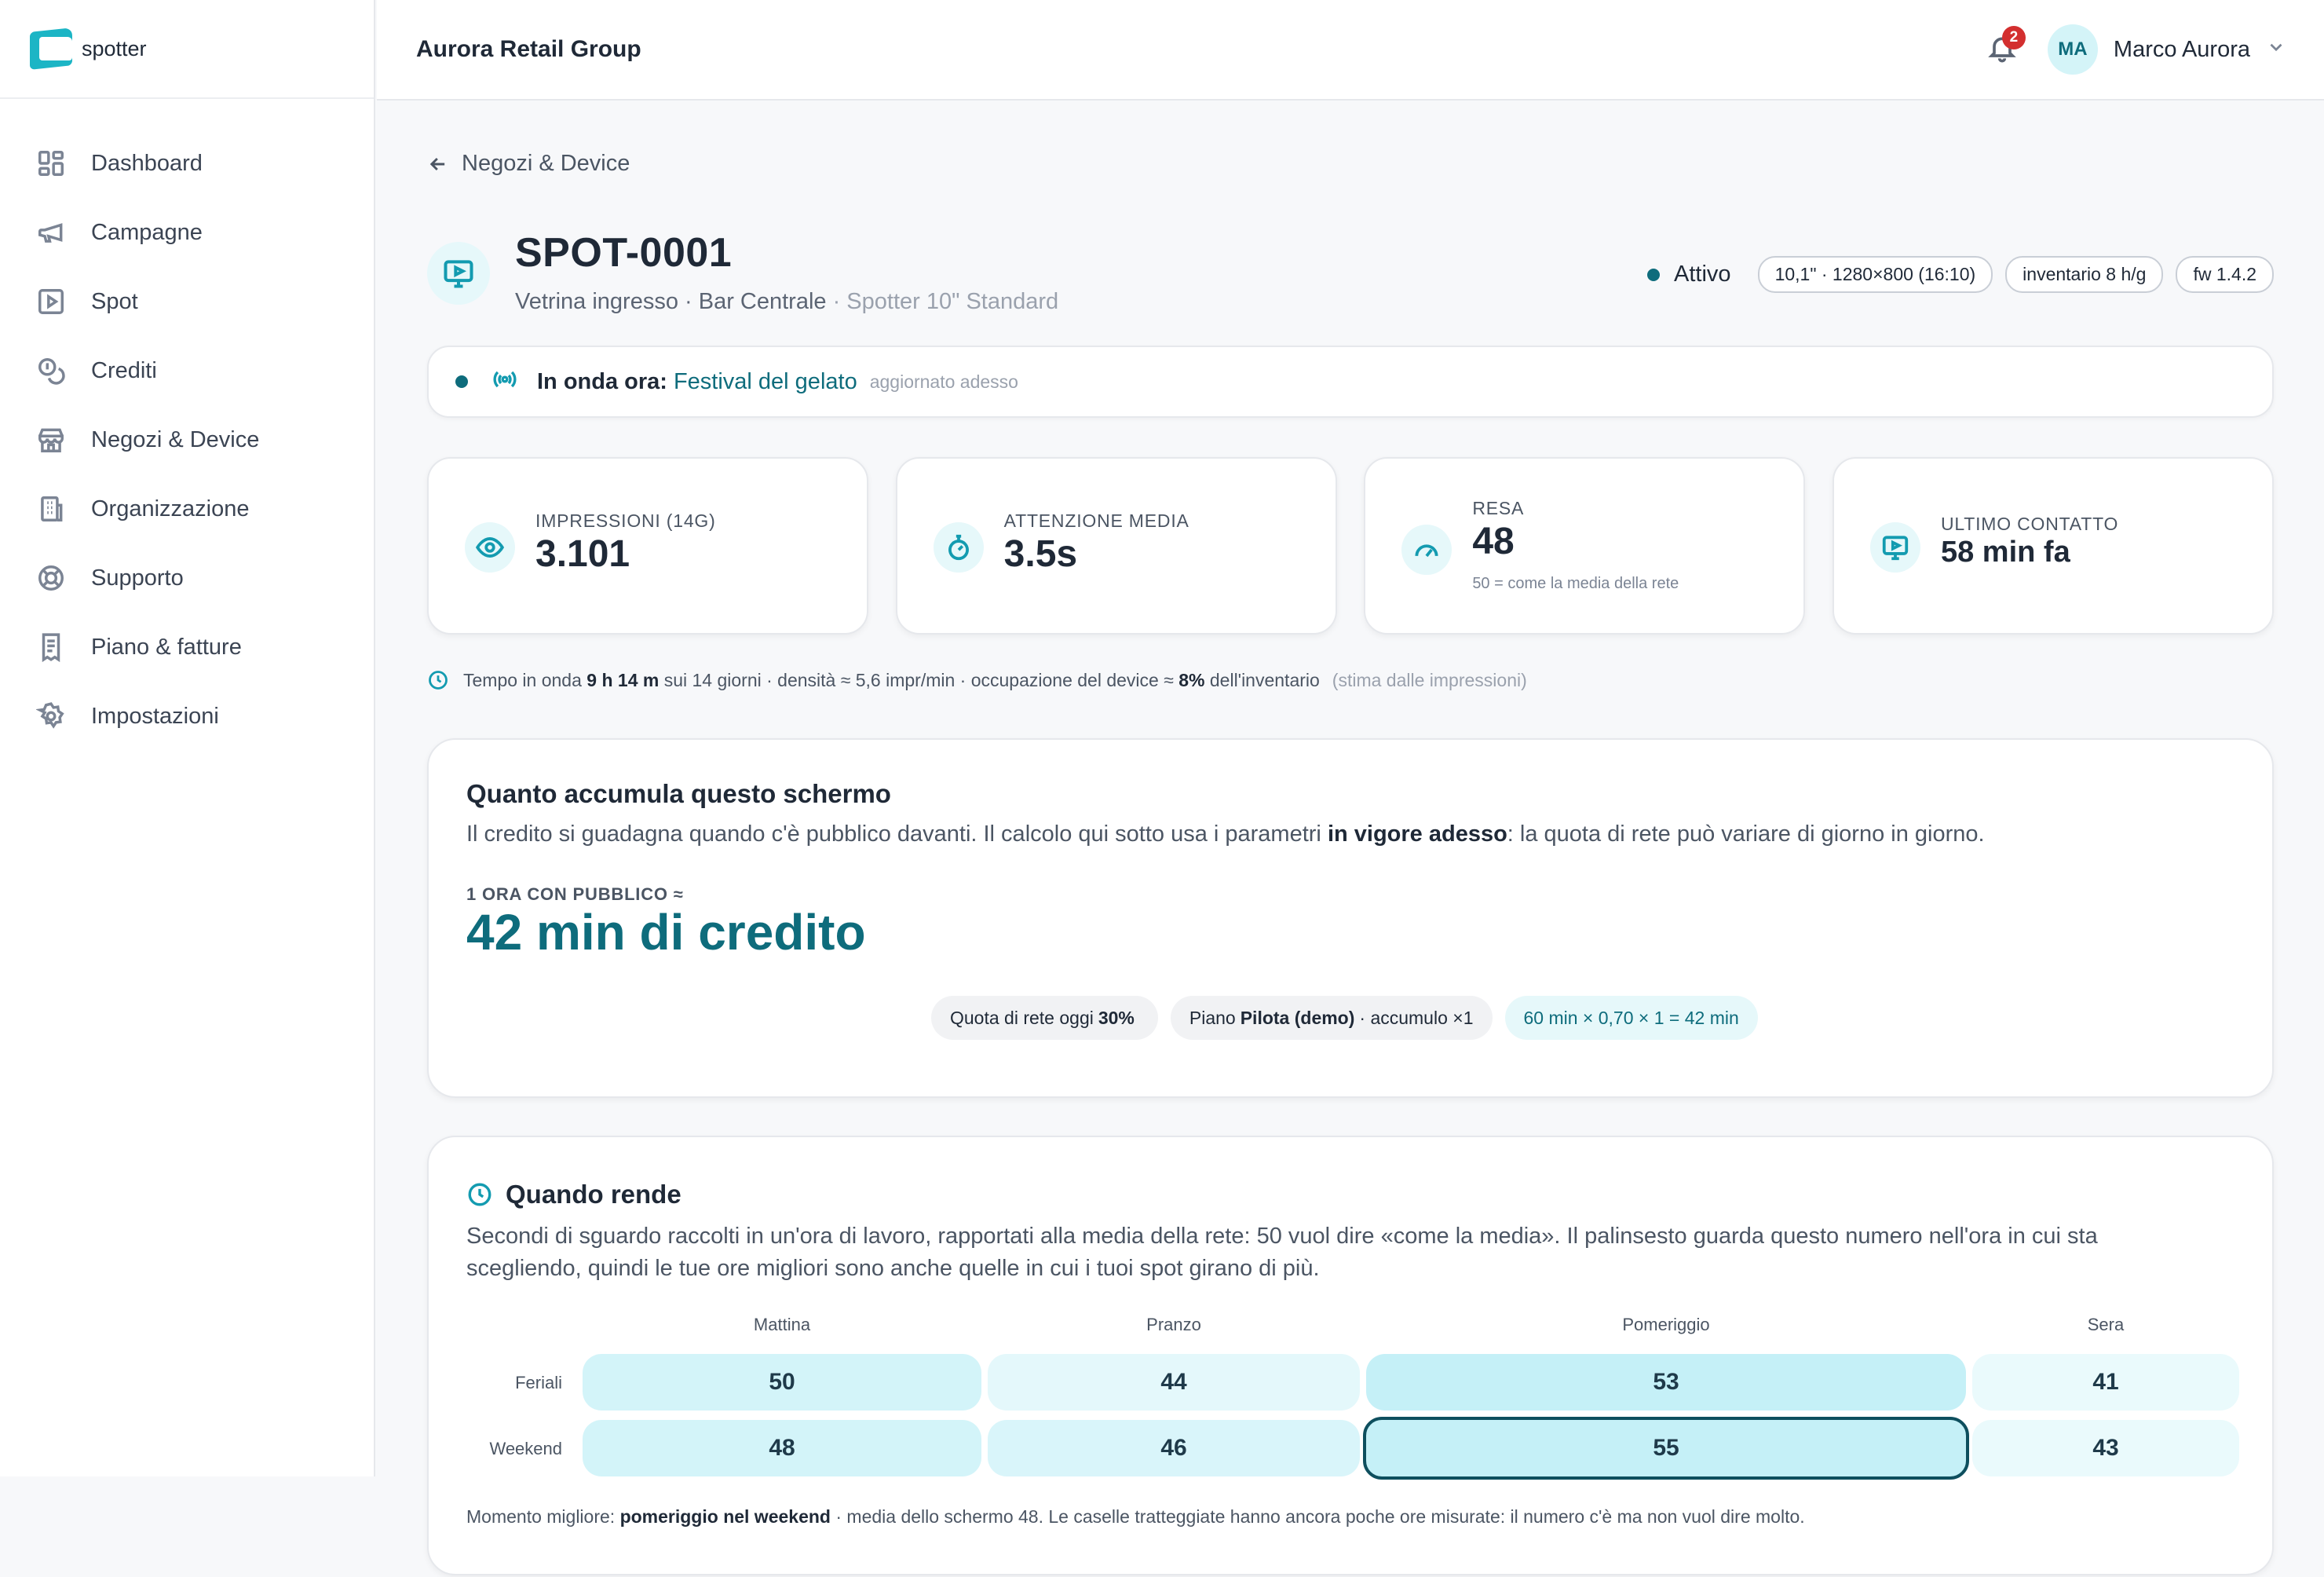 The image size is (2324, 1577). I want to click on sidebar-item-label: Dashboard, so click(147, 163).